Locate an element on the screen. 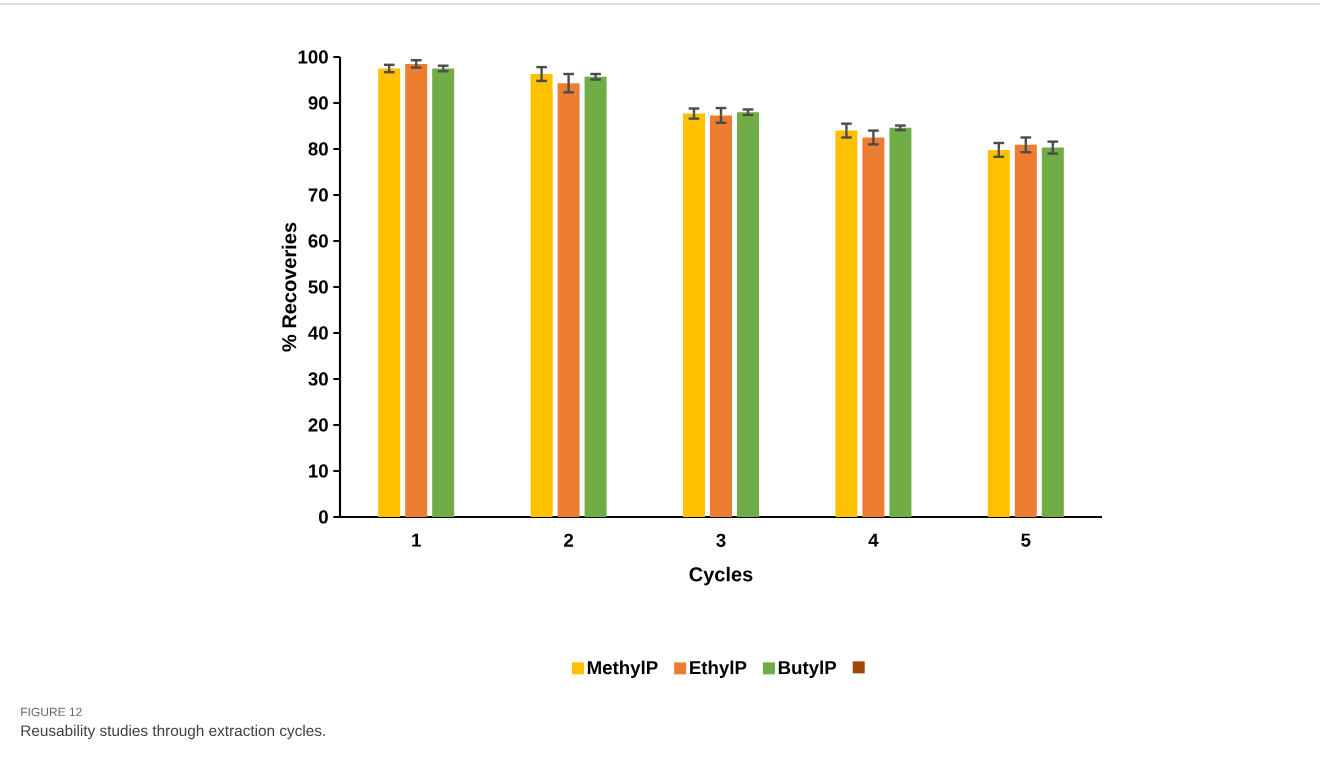  y-tick-label: 10 is located at coordinates (318, 471).